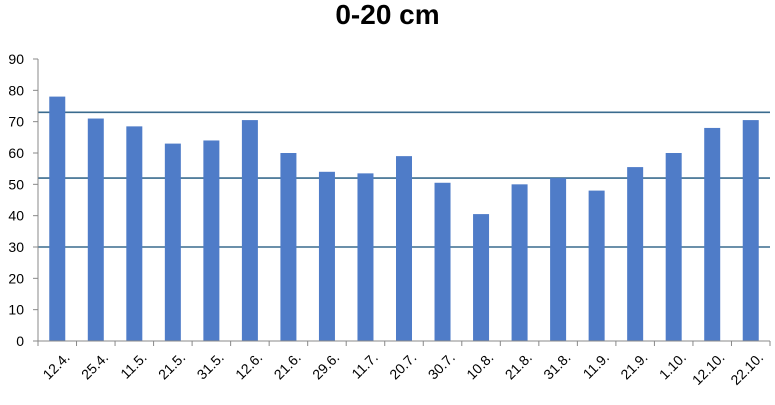  I want to click on x-tick-label: 10.8., so click(479, 365).